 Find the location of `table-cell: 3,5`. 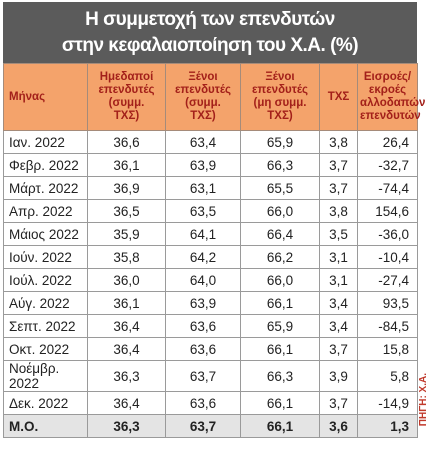

table-cell: 3,5 is located at coordinates (338, 234).